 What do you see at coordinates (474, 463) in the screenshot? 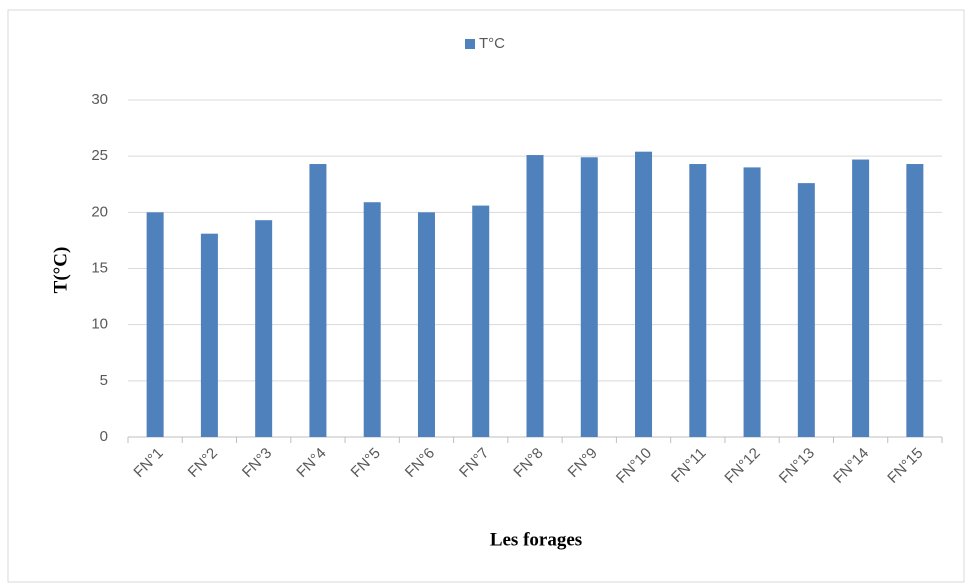
I see `x-tick-label: FN°7` at bounding box center [474, 463].